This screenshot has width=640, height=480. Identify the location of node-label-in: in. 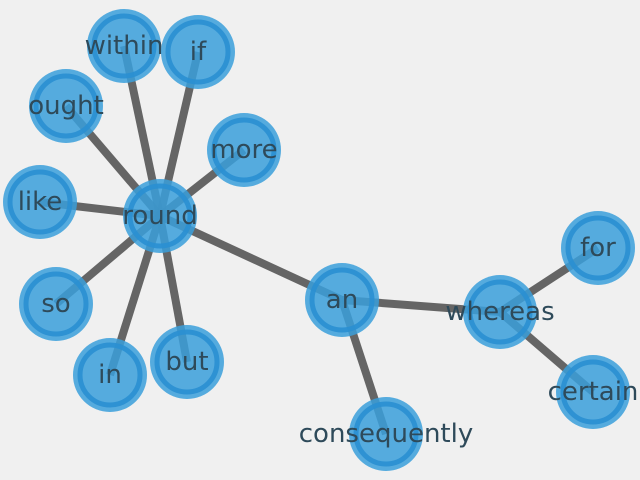
(110, 375).